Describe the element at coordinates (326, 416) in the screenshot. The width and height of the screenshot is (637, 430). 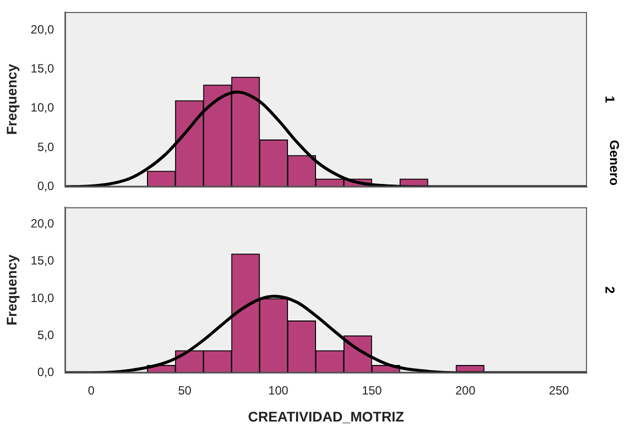
I see `x-axis-title: CREATIVIDAD_MOTRIZ` at that location.